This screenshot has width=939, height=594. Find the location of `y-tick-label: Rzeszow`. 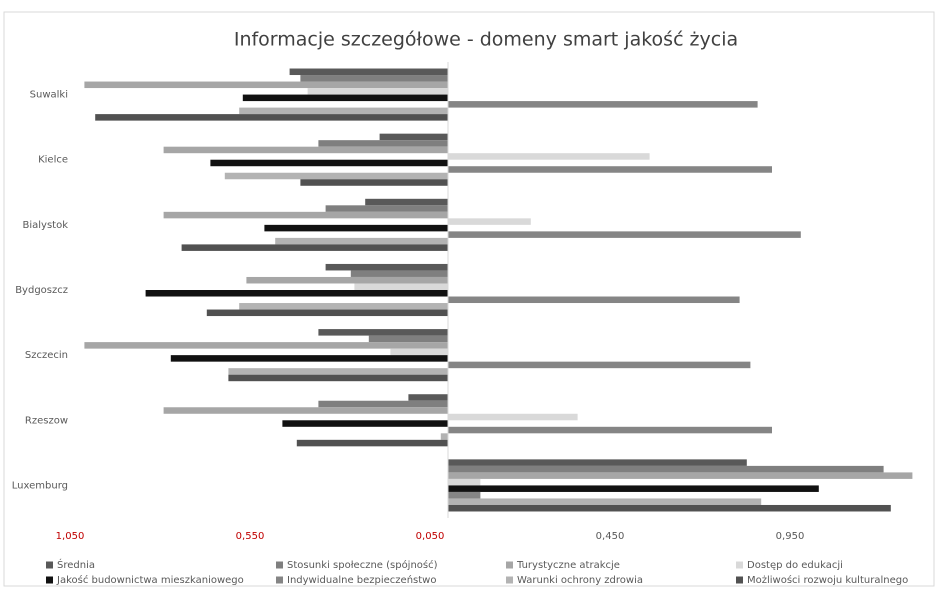

y-tick-label: Rzeszow is located at coordinates (46, 420).